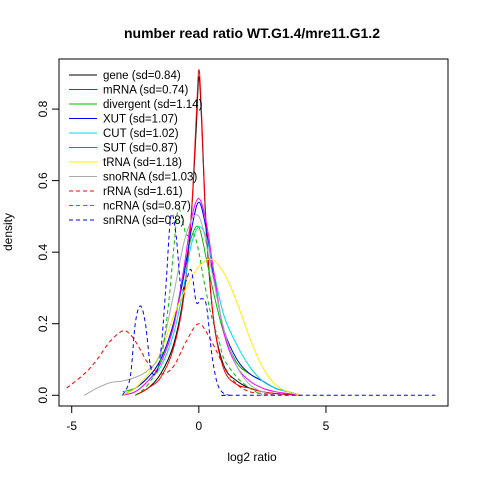 The image size is (480, 480). Describe the element at coordinates (142, 163) in the screenshot. I see `legend-label-6: tRNA (sd=1.18)` at that location.